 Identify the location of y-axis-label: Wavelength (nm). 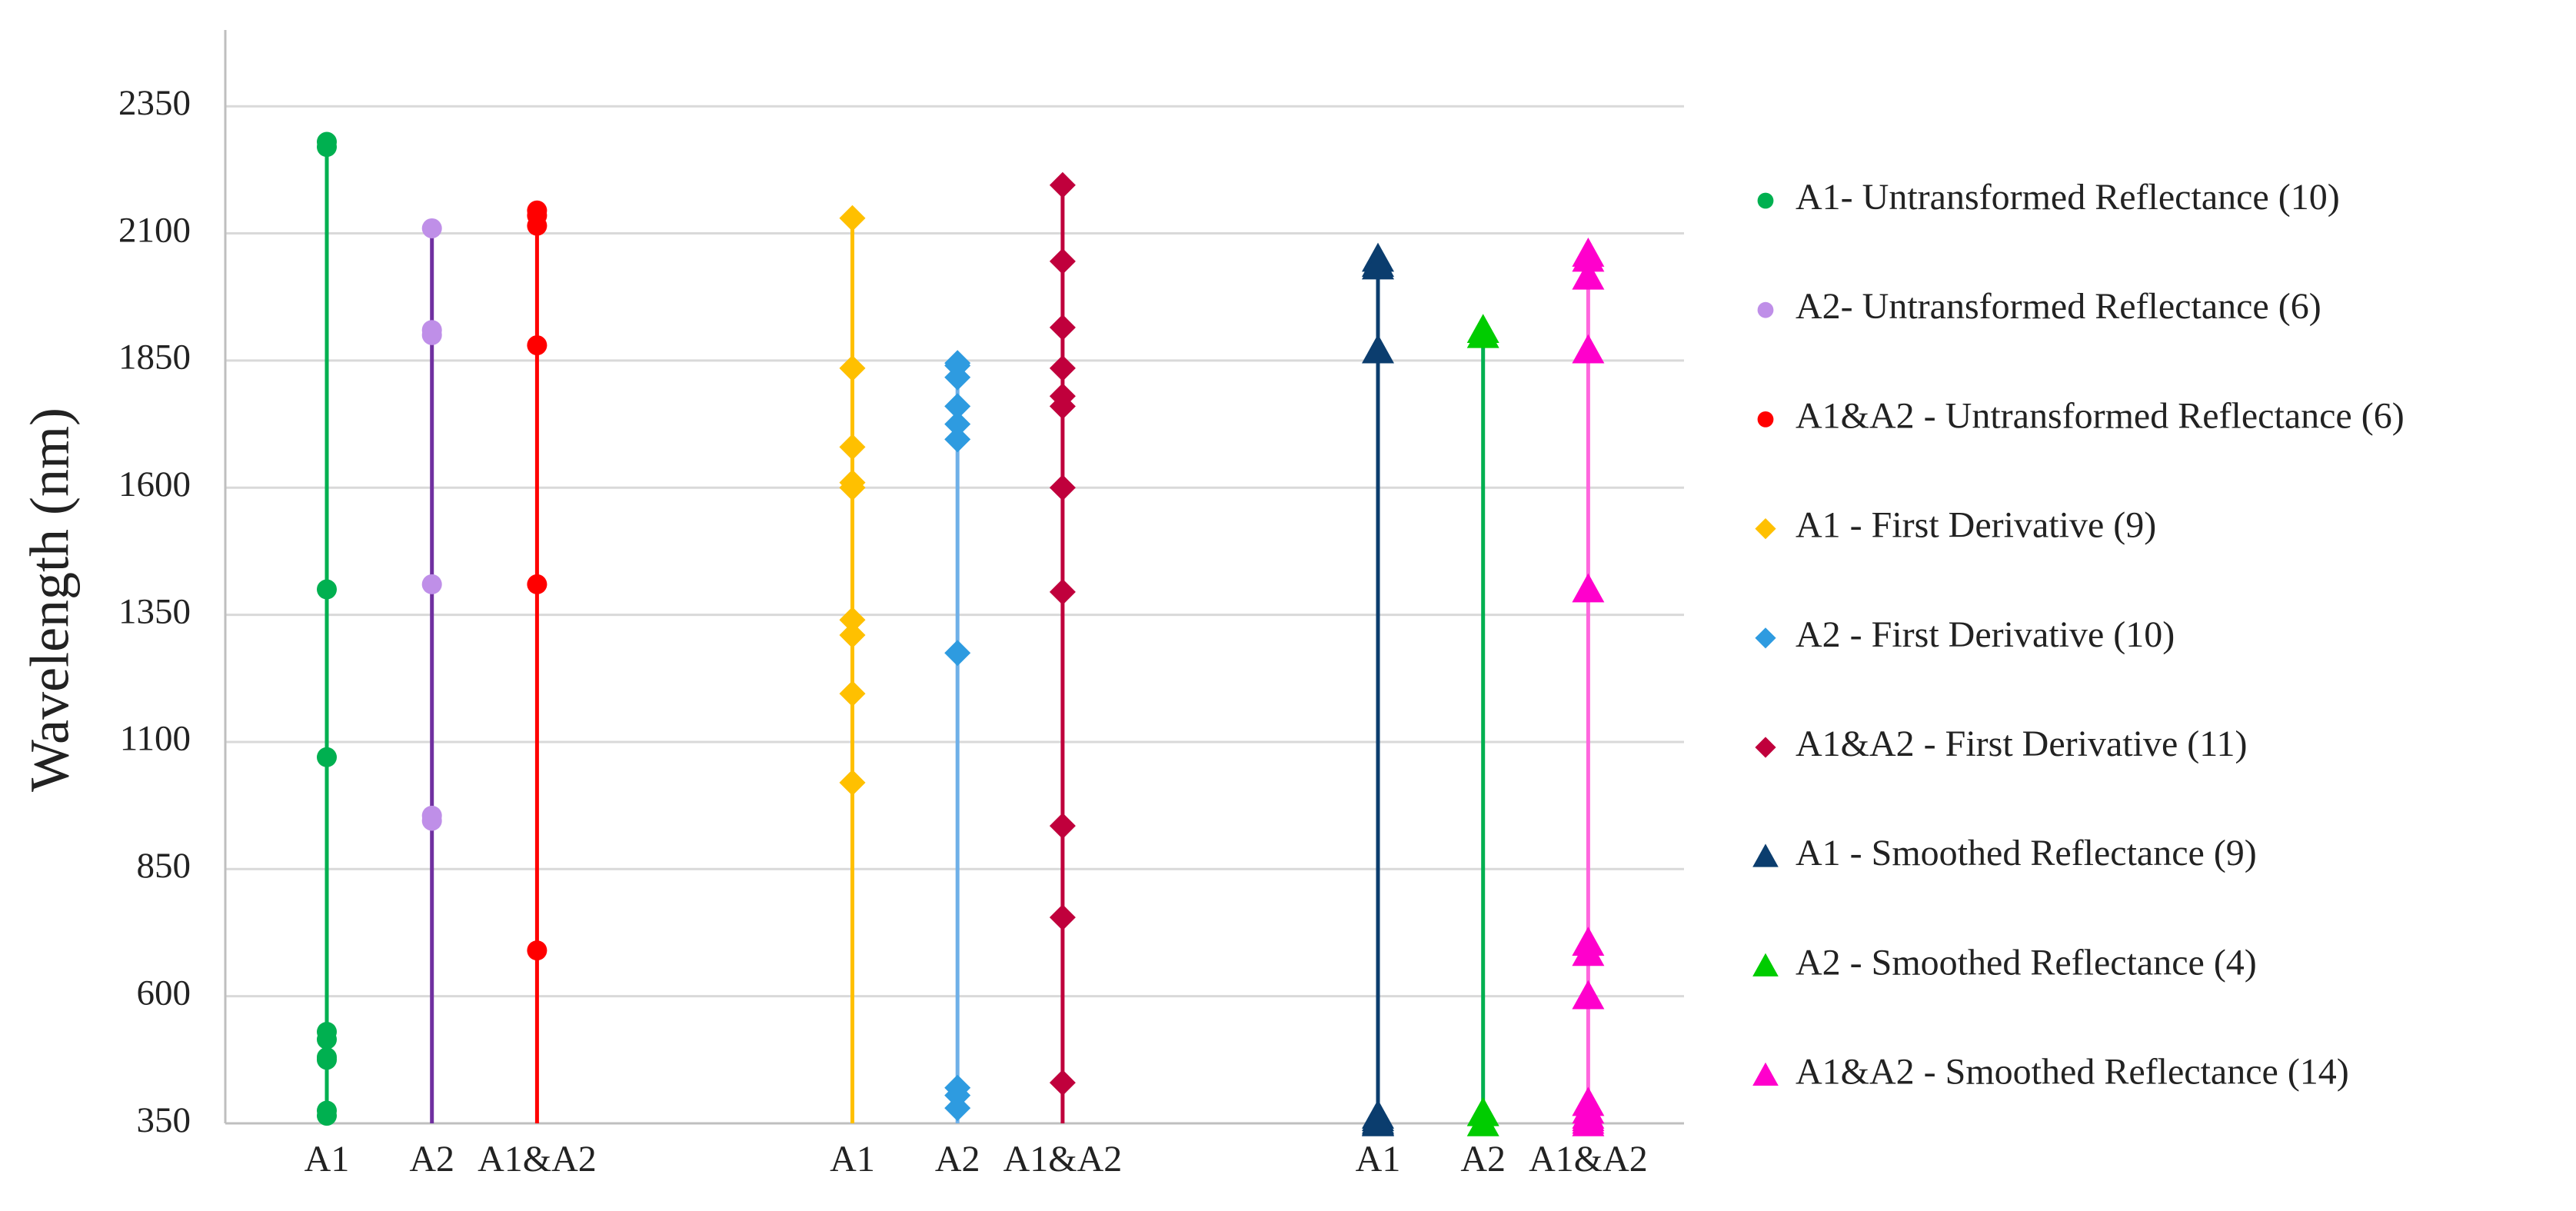
(50, 600).